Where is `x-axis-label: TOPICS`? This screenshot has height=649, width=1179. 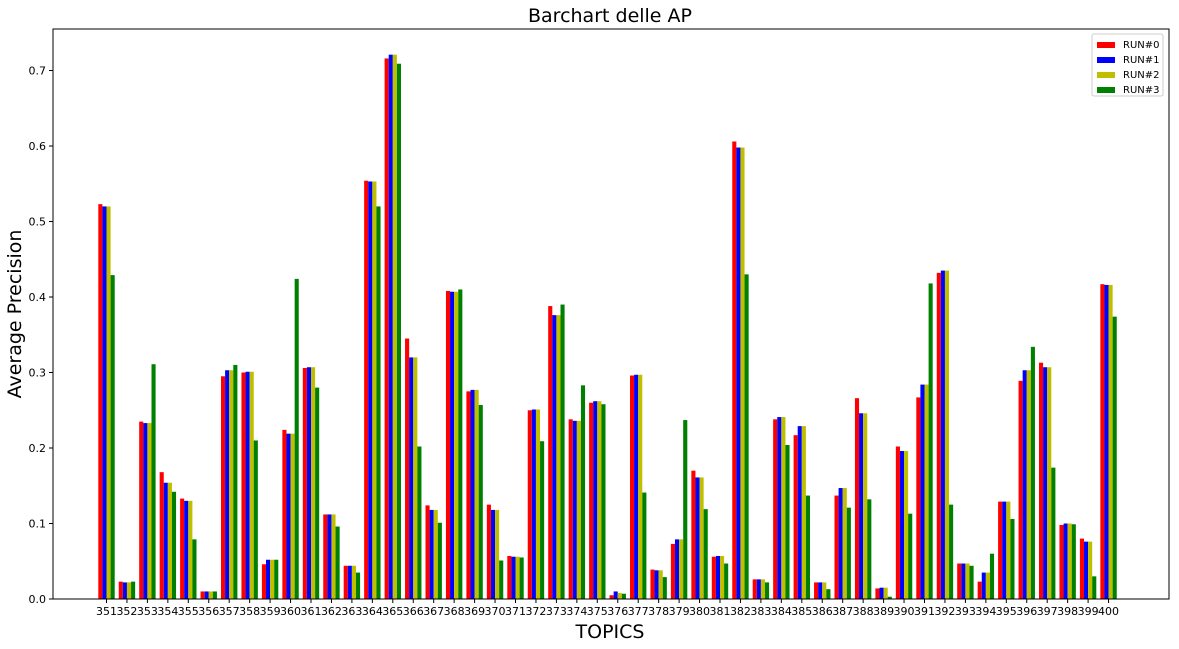 x-axis-label: TOPICS is located at coordinates (610, 632).